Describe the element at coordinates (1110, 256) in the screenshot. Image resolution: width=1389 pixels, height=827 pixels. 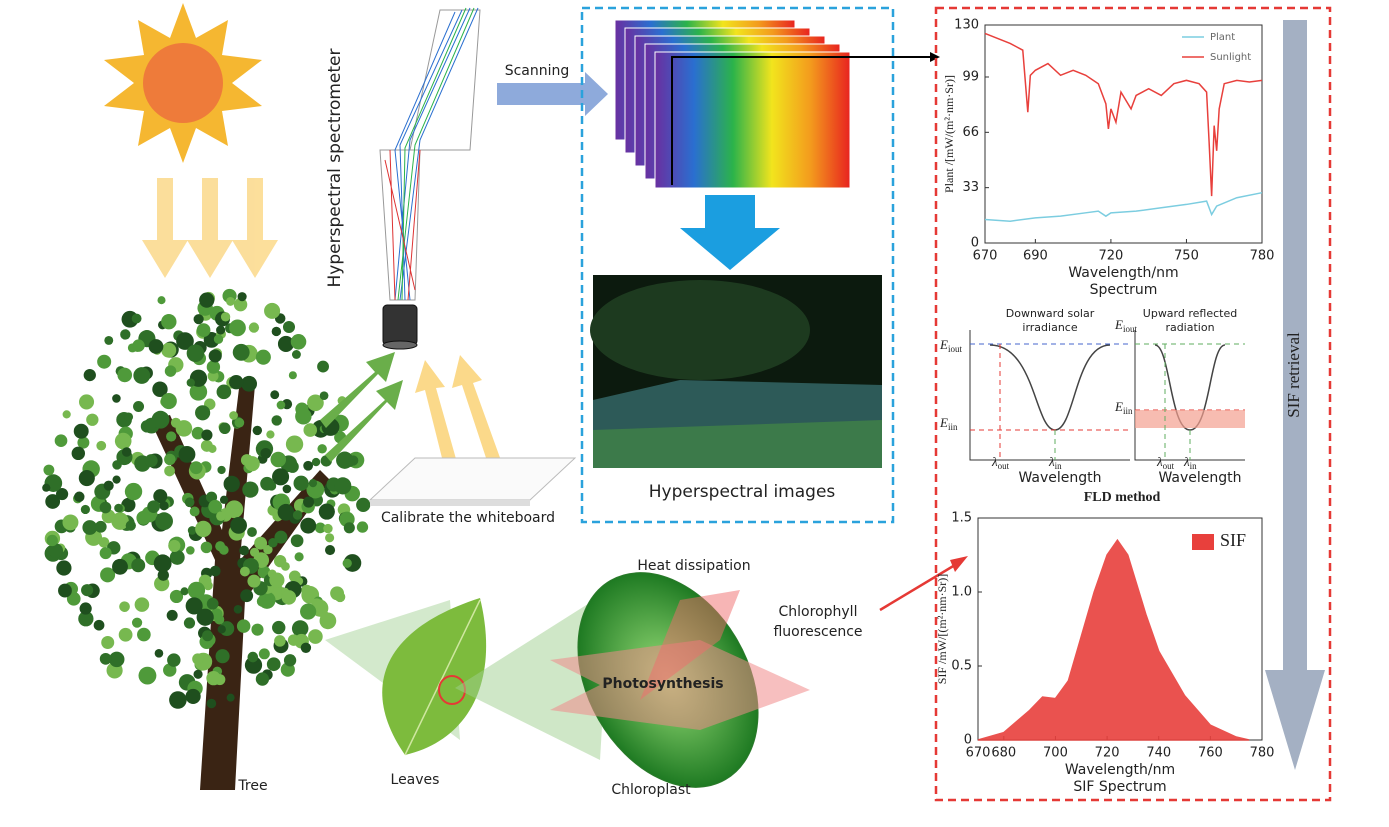
I see `x-tick-label: 720` at that location.